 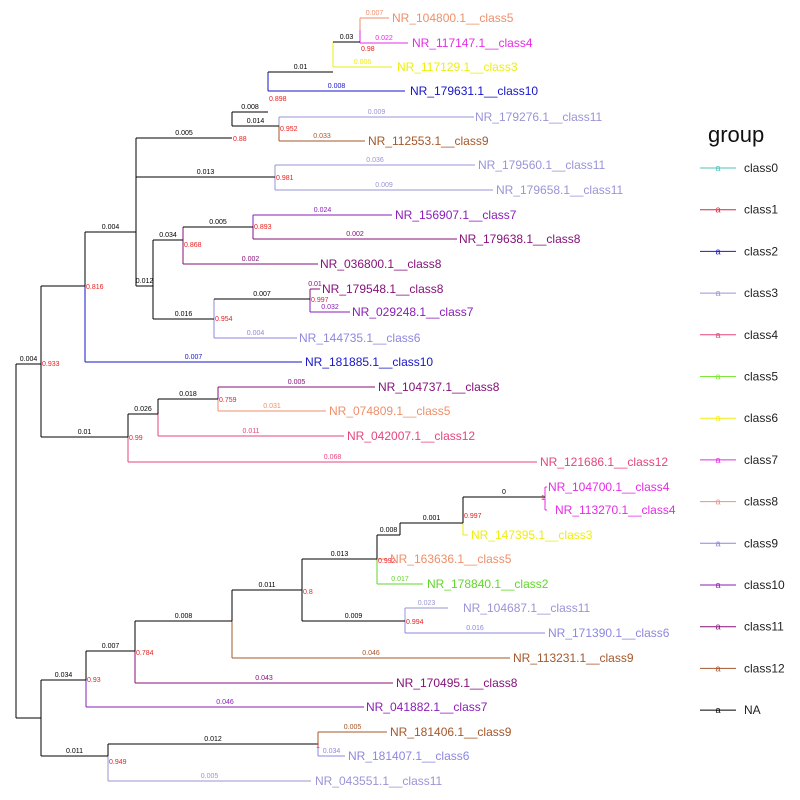 What do you see at coordinates (761, 502) in the screenshot?
I see `legend-label: class8` at bounding box center [761, 502].